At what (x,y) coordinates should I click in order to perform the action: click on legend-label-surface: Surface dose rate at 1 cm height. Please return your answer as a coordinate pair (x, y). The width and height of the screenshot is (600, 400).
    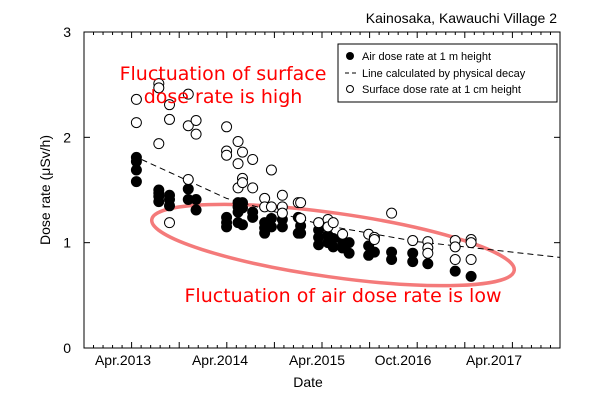
    Looking at the image, I should click on (441, 90).